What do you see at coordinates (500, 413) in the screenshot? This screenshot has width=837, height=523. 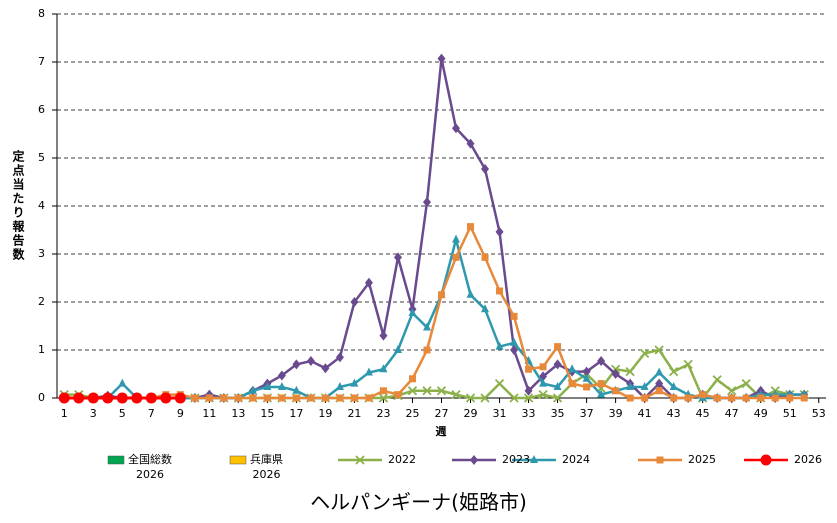 I see `x-tick-label: 31` at bounding box center [500, 413].